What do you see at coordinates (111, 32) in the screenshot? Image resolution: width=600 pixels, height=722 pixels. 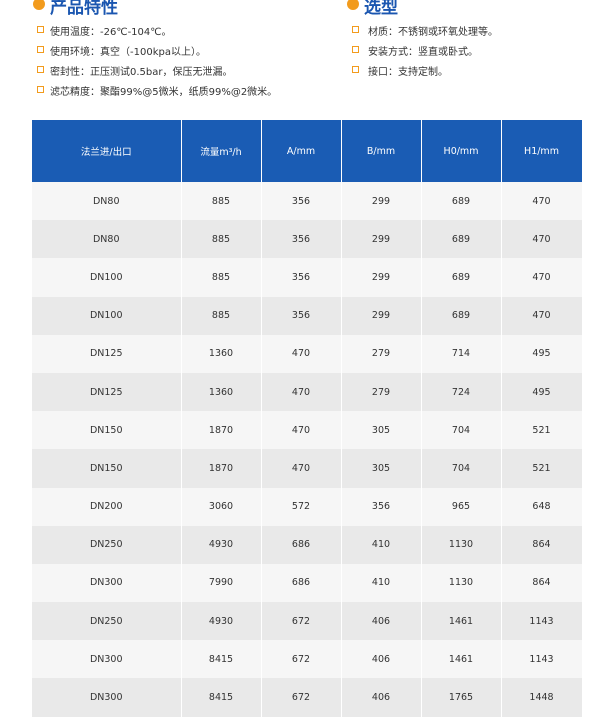 I see `bullet-text: 使用温度：-26℃-104℃。` at bounding box center [111, 32].